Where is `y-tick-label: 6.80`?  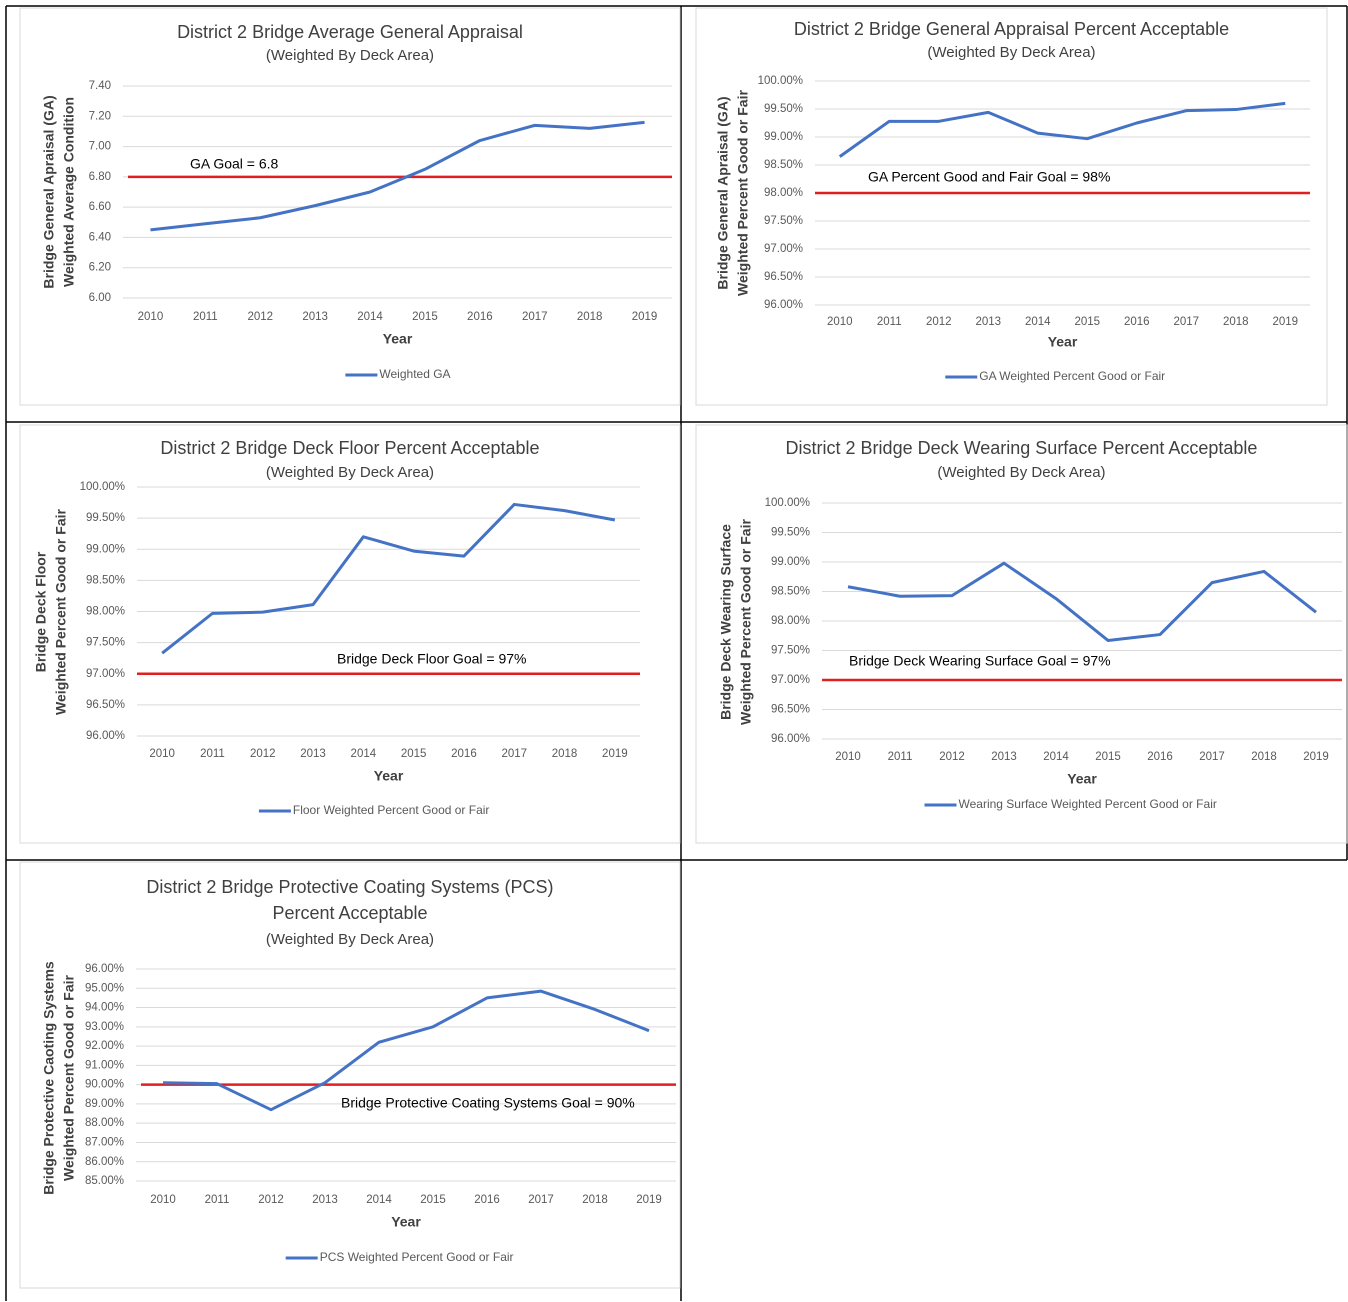 y-tick-label: 6.80 is located at coordinates (100, 177).